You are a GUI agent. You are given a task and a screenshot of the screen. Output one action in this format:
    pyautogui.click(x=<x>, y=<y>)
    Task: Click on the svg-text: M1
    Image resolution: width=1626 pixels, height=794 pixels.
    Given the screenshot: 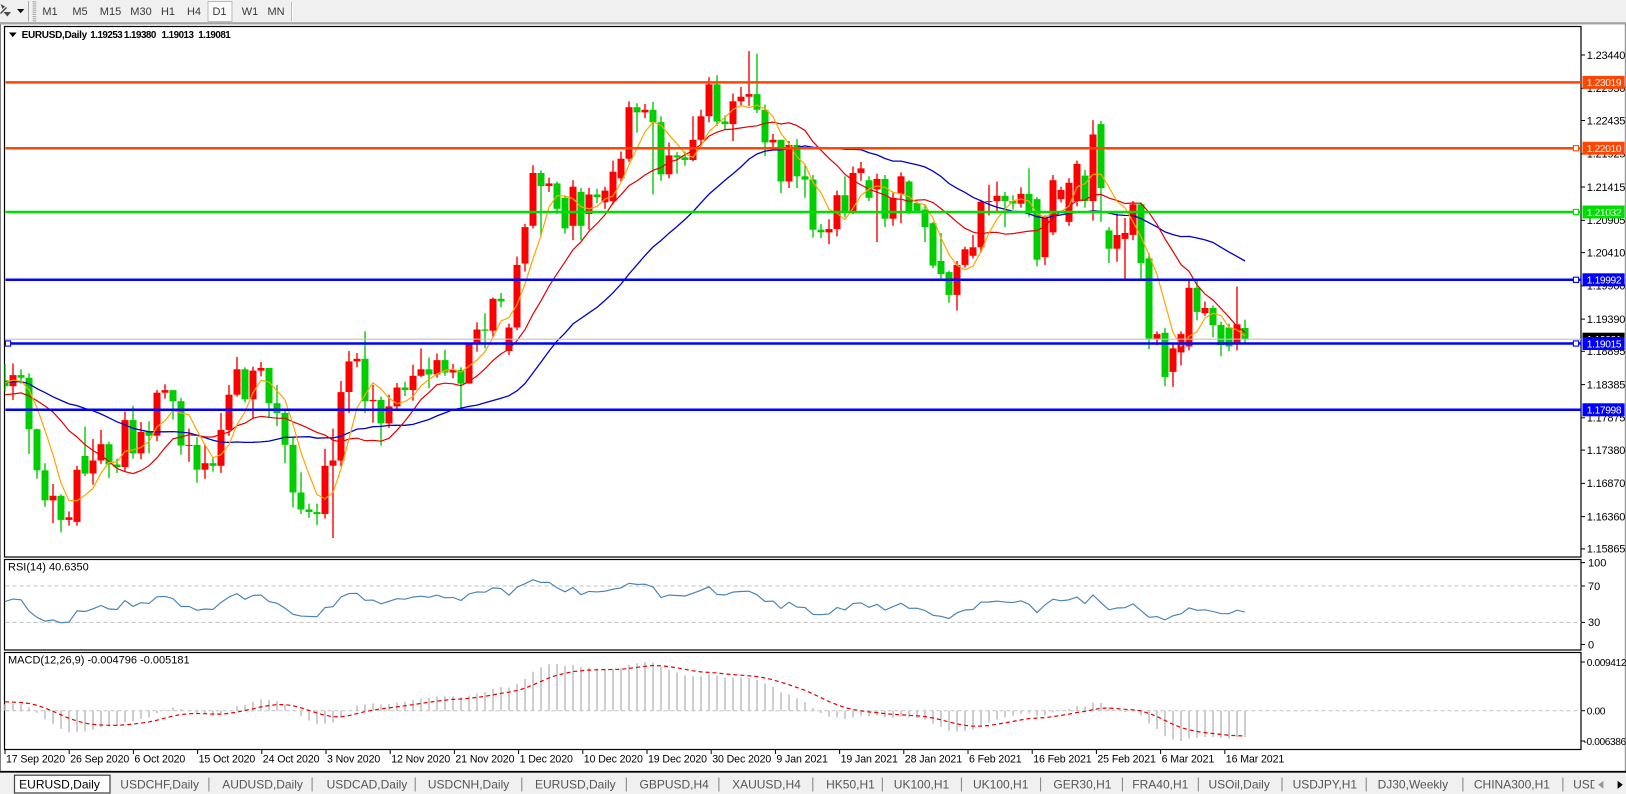 What is the action you would take?
    pyautogui.click(x=49, y=12)
    